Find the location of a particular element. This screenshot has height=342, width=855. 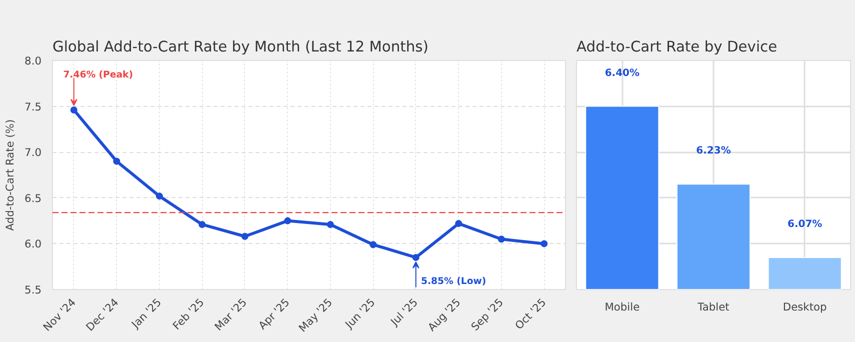

x-tick-label: Dec '24 is located at coordinates (102, 315).